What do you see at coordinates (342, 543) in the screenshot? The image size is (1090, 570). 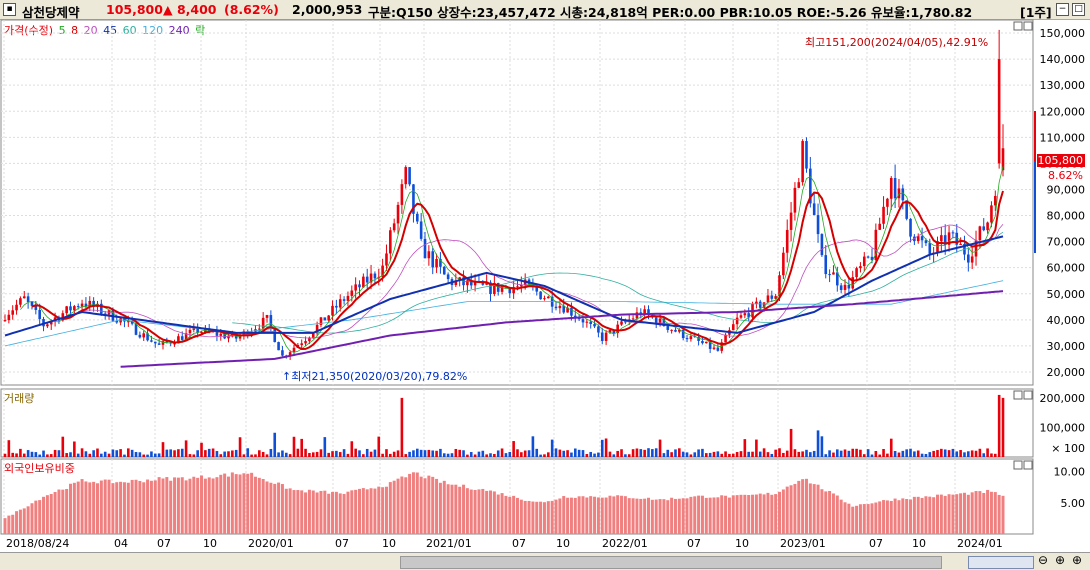 I see `time-tick-label: 07` at bounding box center [342, 543].